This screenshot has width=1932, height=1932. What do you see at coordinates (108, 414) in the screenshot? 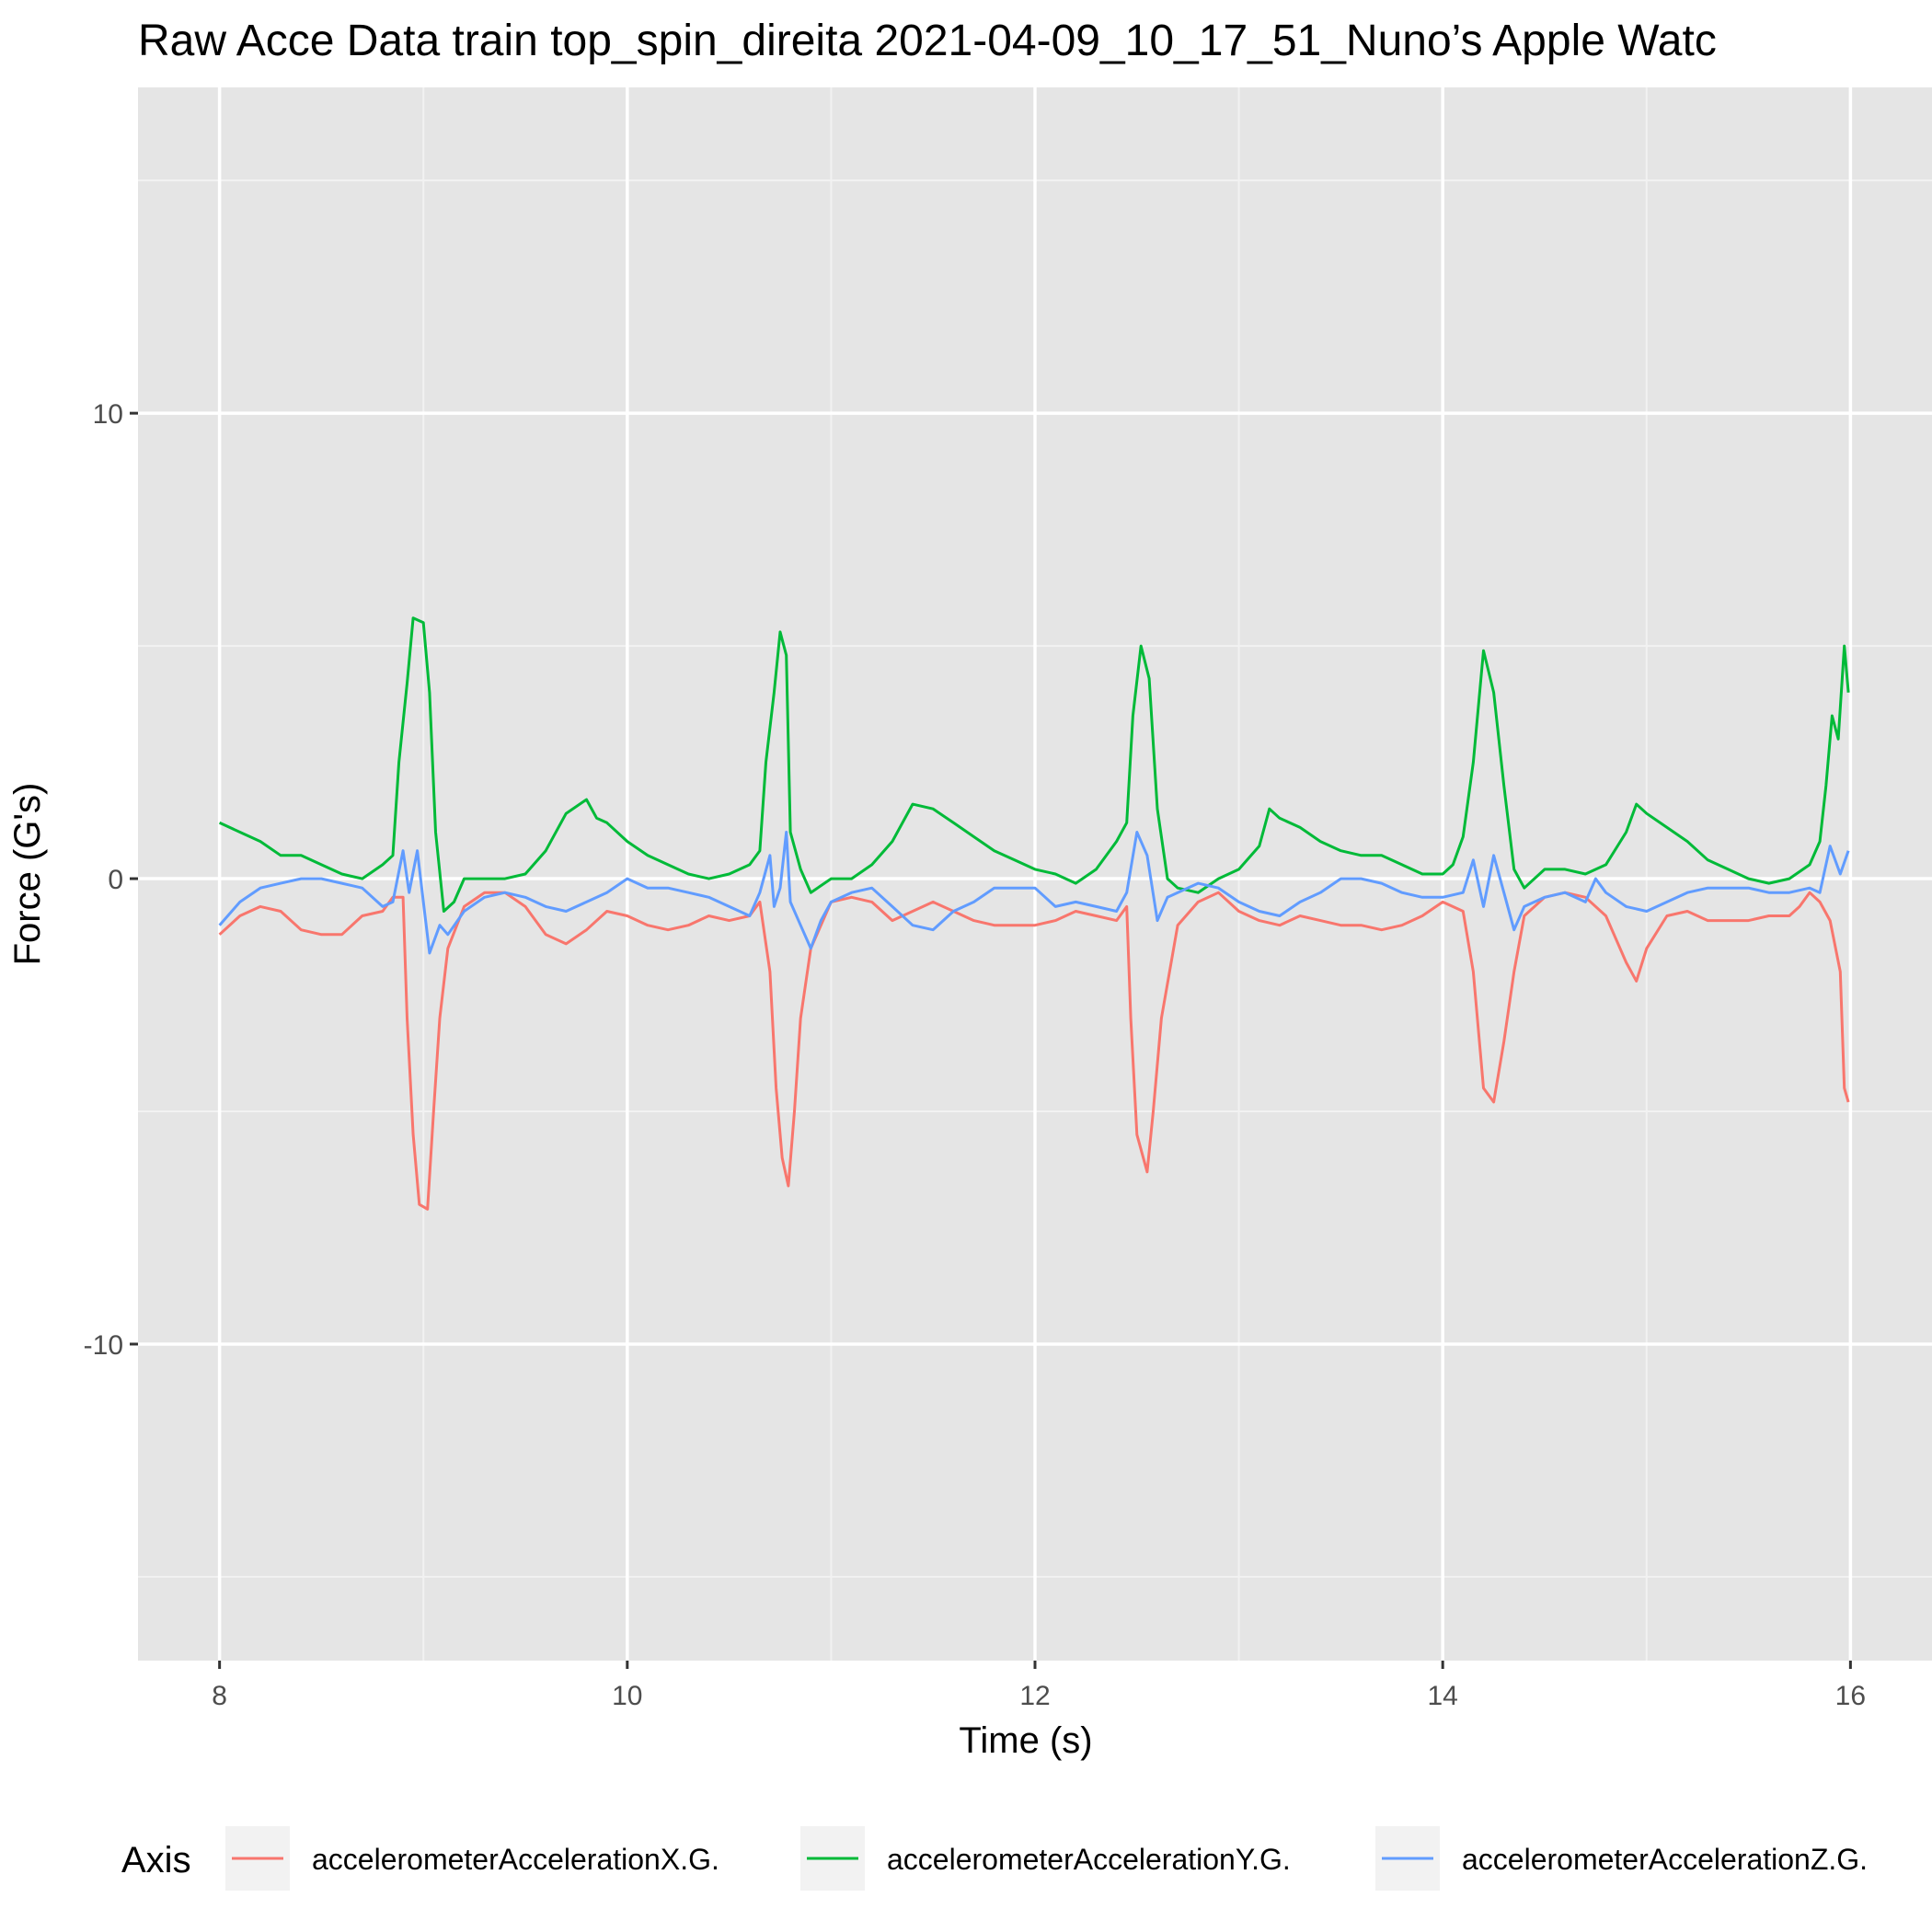
I see `y-tick-label: 10` at bounding box center [108, 414].